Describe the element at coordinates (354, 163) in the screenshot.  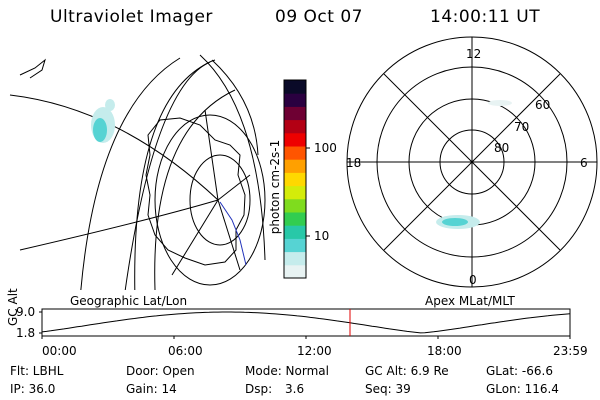
I see `mlt-label-18: 18` at that location.